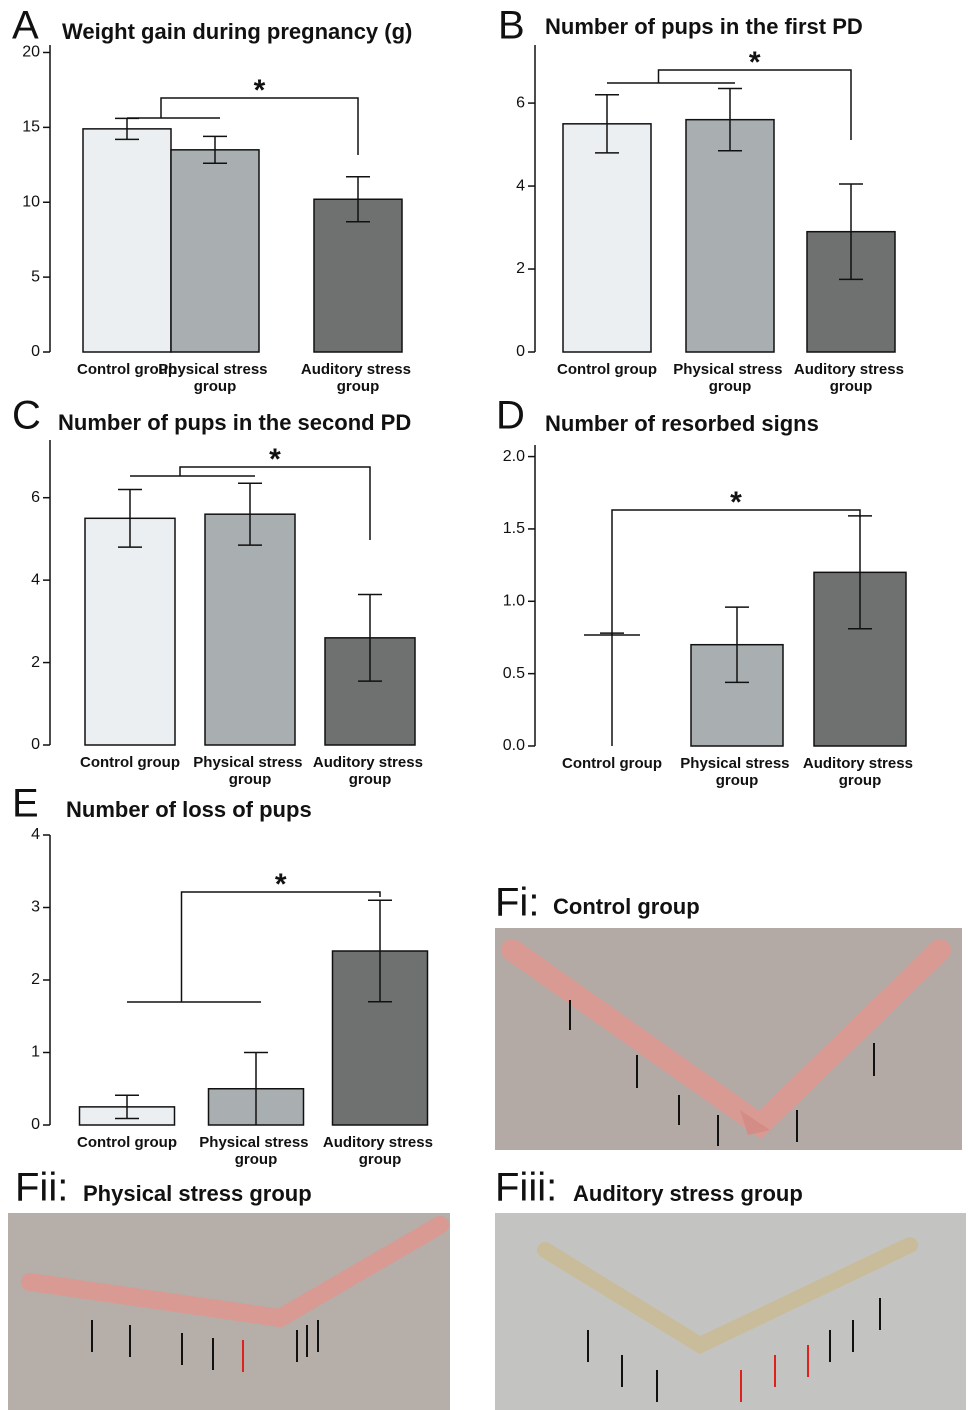 This screenshot has width=969, height=1410. What do you see at coordinates (514, 601) in the screenshot?
I see `y-tick-label: 1.0` at bounding box center [514, 601].